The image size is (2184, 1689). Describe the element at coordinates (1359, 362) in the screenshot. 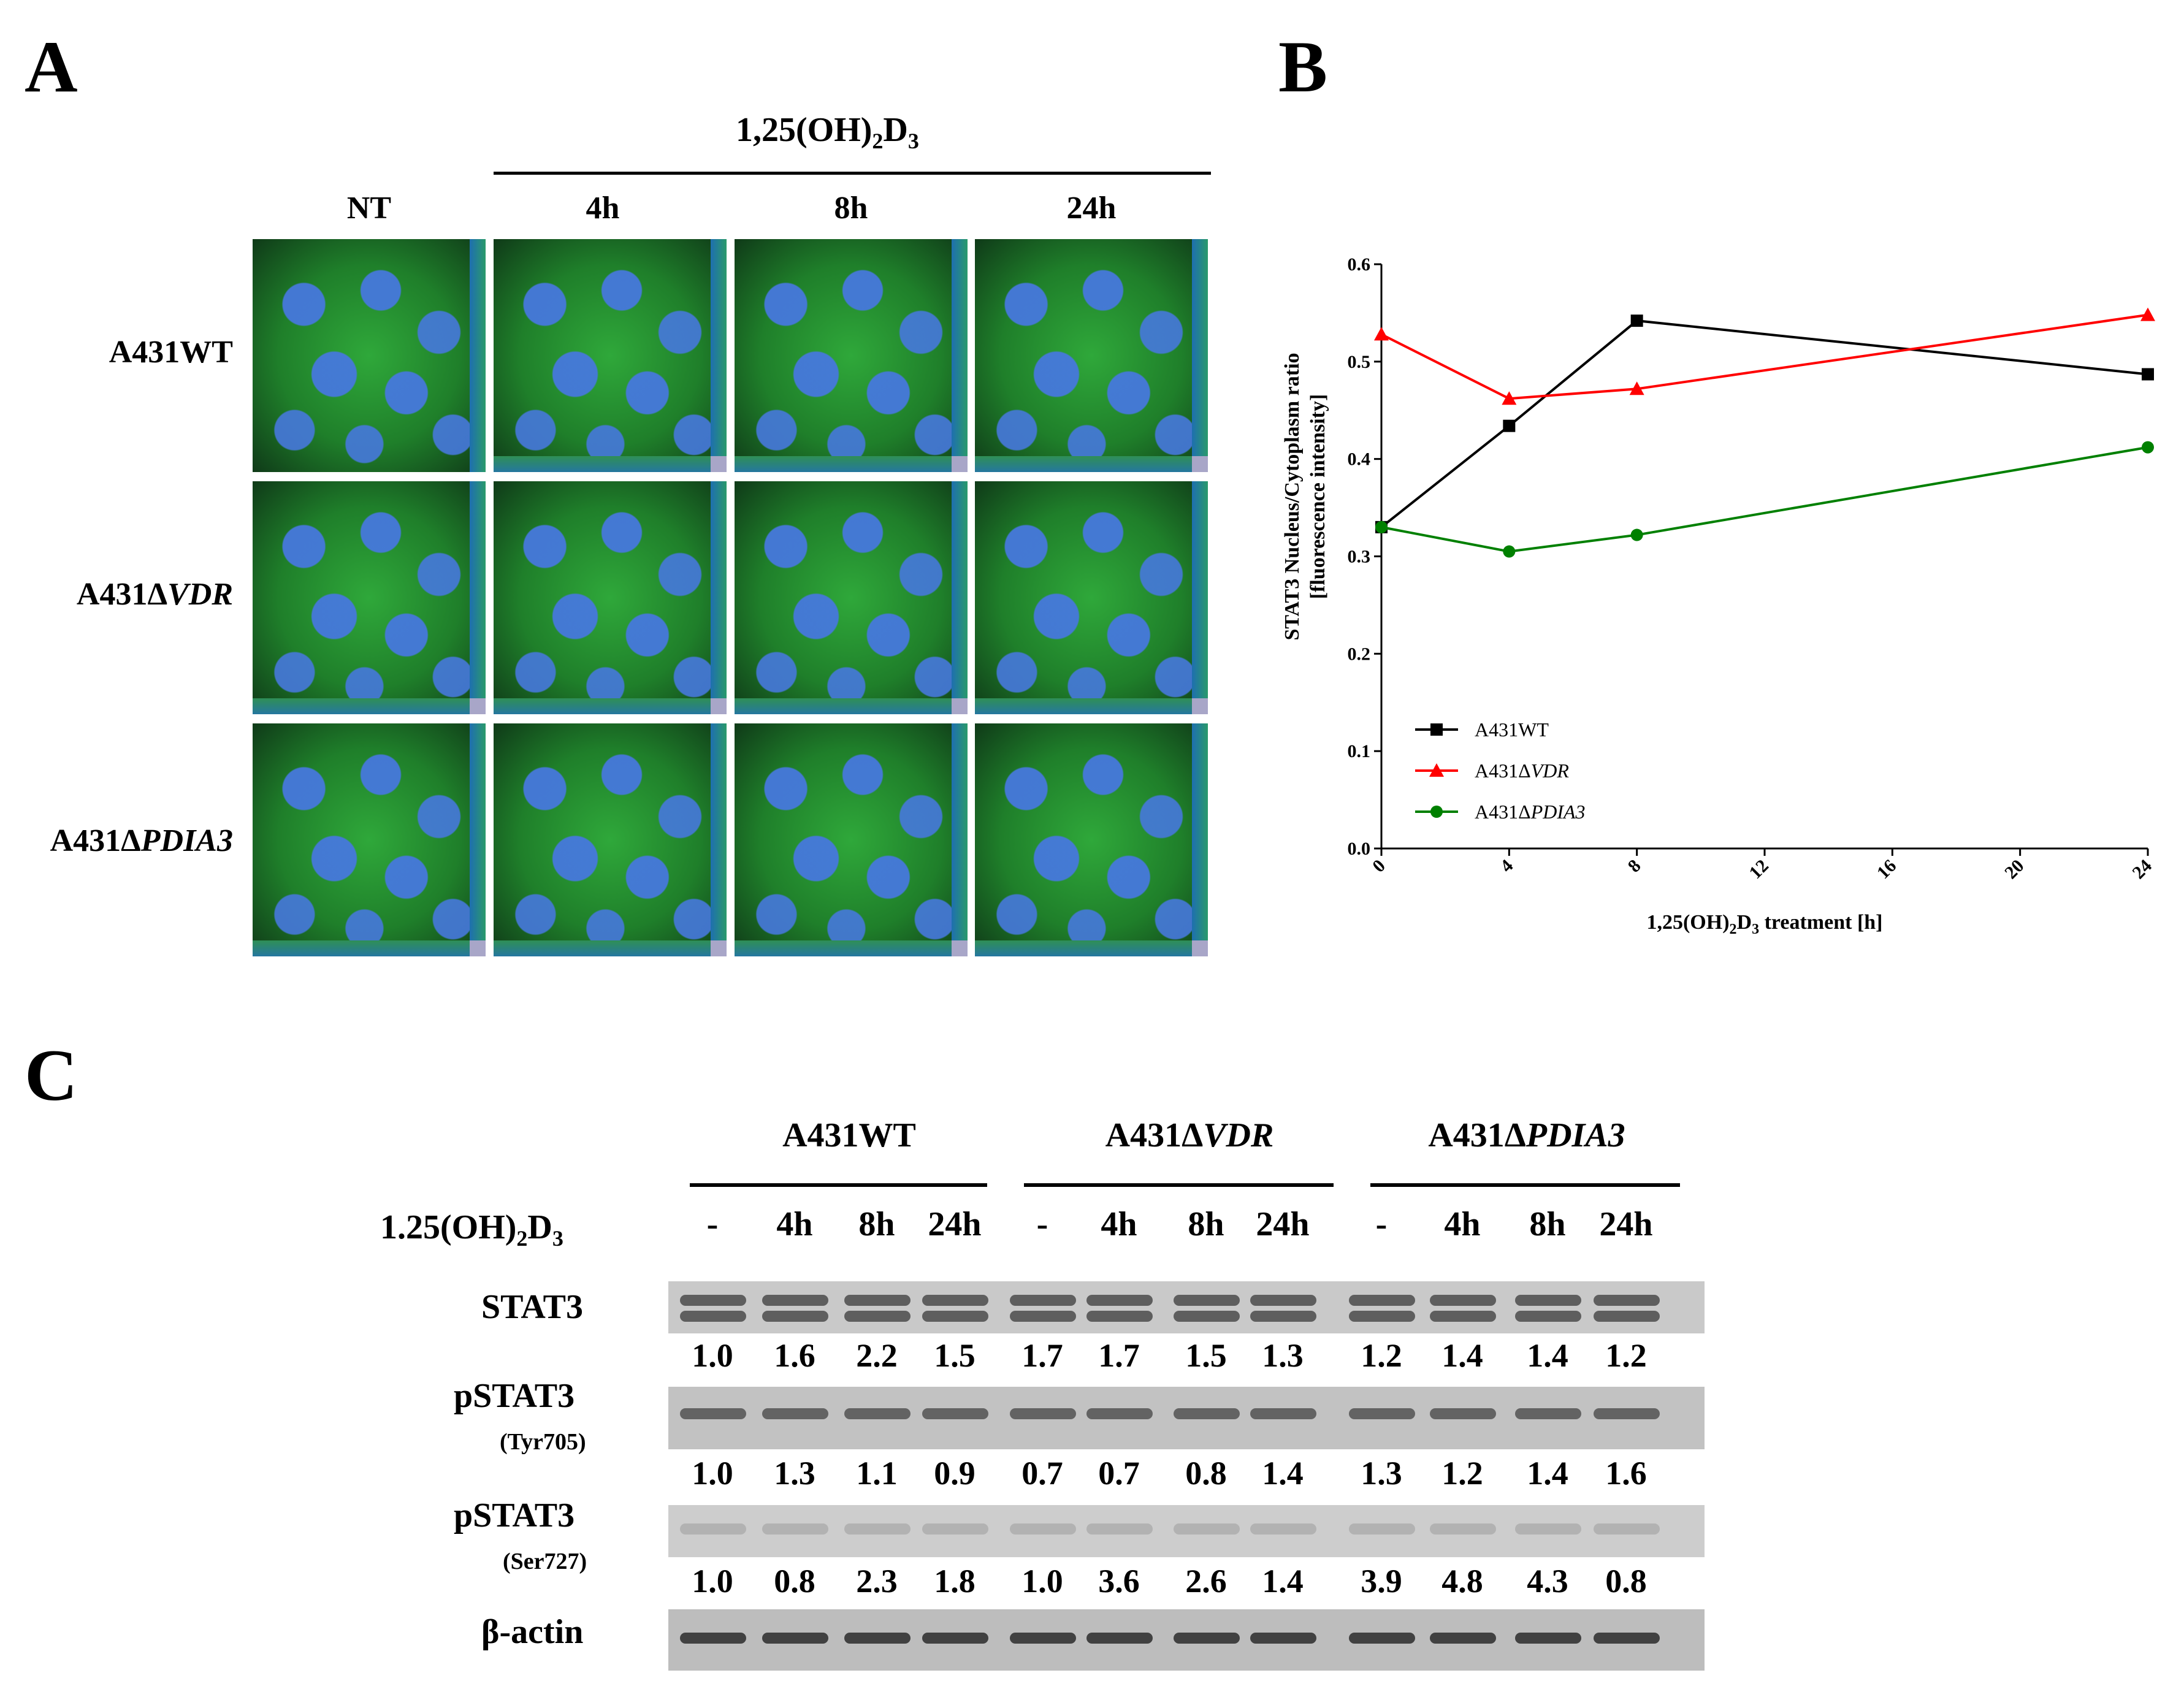

I see `y-tick-label: 0.5` at that location.